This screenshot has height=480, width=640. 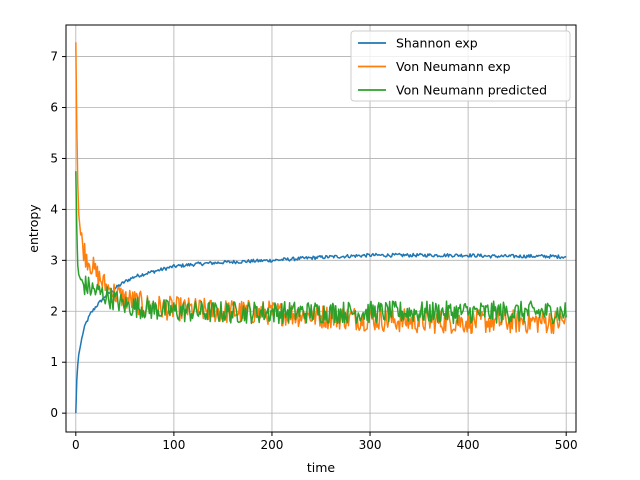 I want to click on legend-label: Shannon exp, so click(x=437, y=43).